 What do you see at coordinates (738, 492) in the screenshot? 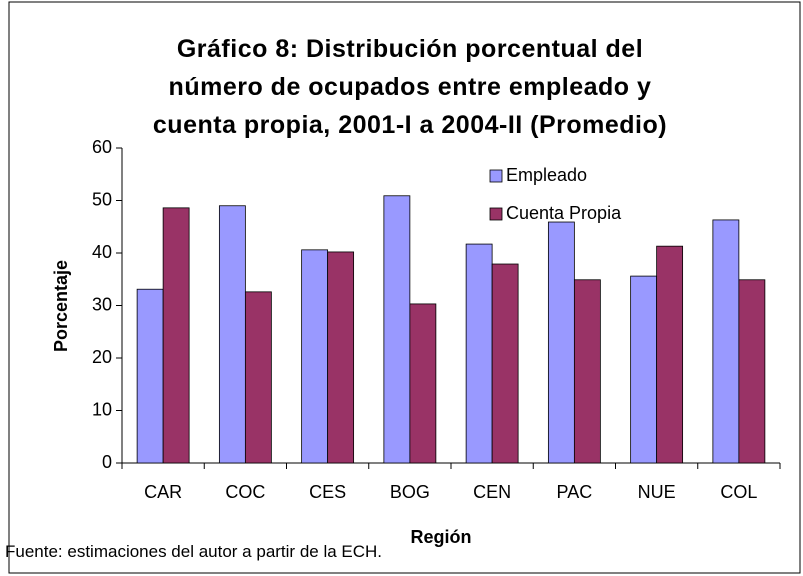
I see `x-tick-label: COL` at bounding box center [738, 492].